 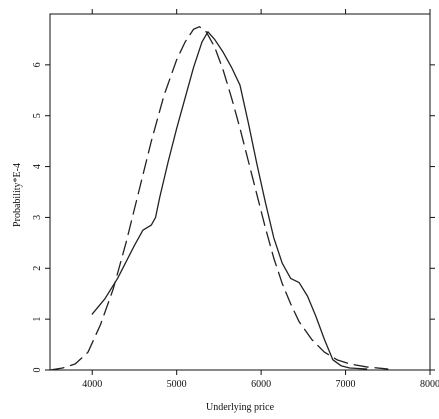 I want to click on y-axis-label: Probability*E-4, so click(x=17, y=195).